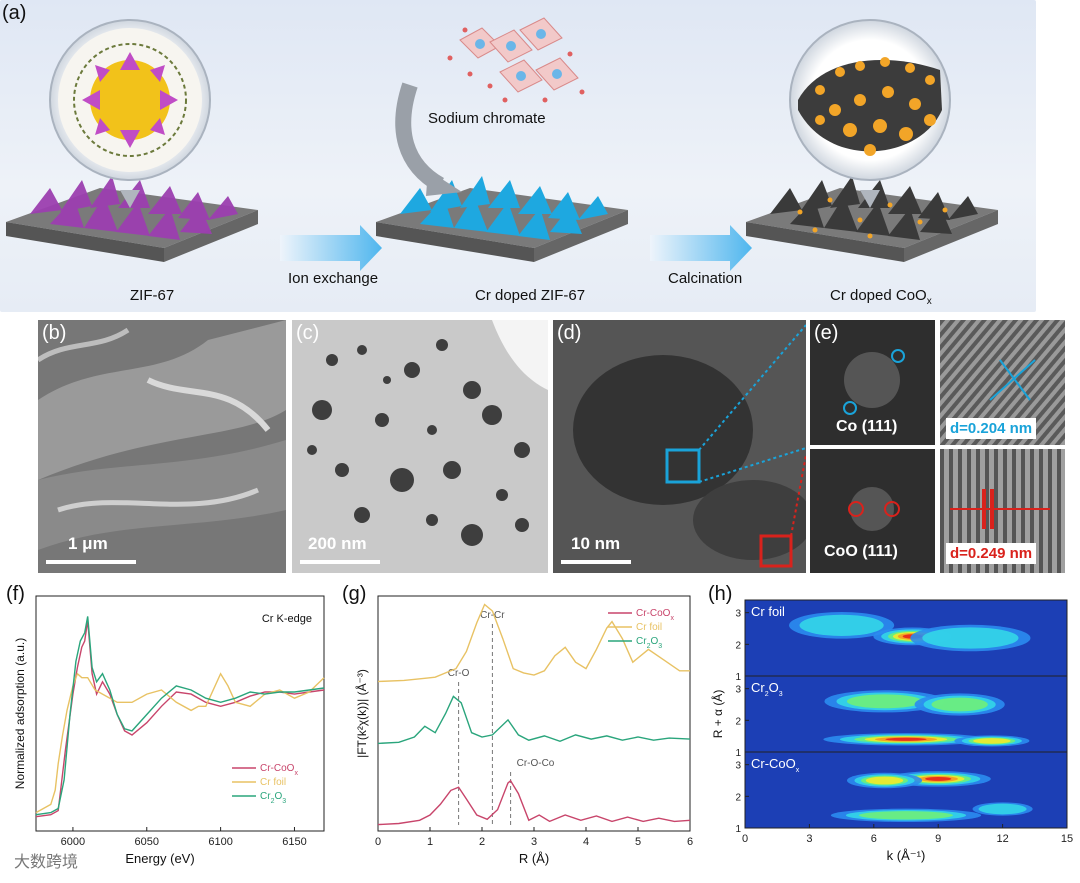 Image resolution: width=1080 pixels, height=883 pixels. What do you see at coordinates (354, 594) in the screenshot?
I see `panel-label-g: (g)` at bounding box center [354, 594].